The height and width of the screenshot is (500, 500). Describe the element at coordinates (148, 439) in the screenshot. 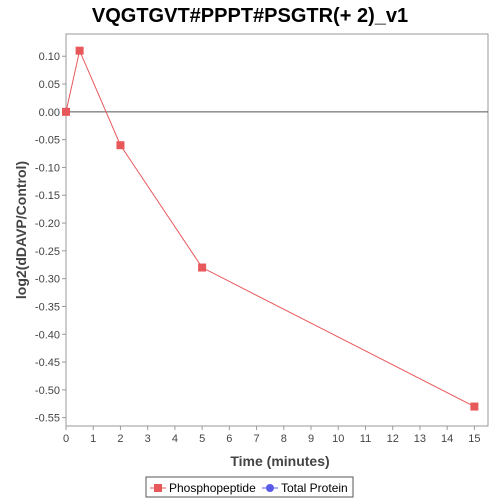

I see `x-tick-label: 3` at that location.